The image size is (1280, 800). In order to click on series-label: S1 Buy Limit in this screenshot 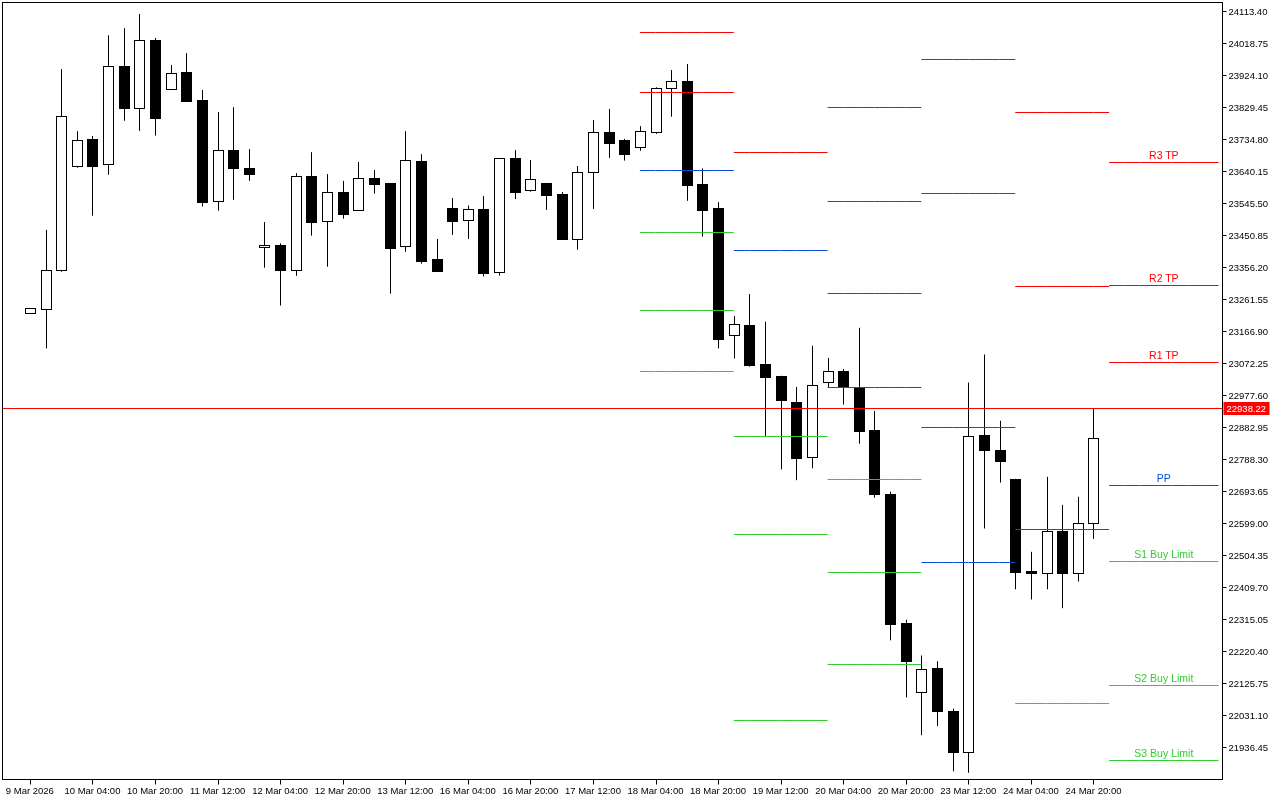, I will do `click(1164, 553)`.